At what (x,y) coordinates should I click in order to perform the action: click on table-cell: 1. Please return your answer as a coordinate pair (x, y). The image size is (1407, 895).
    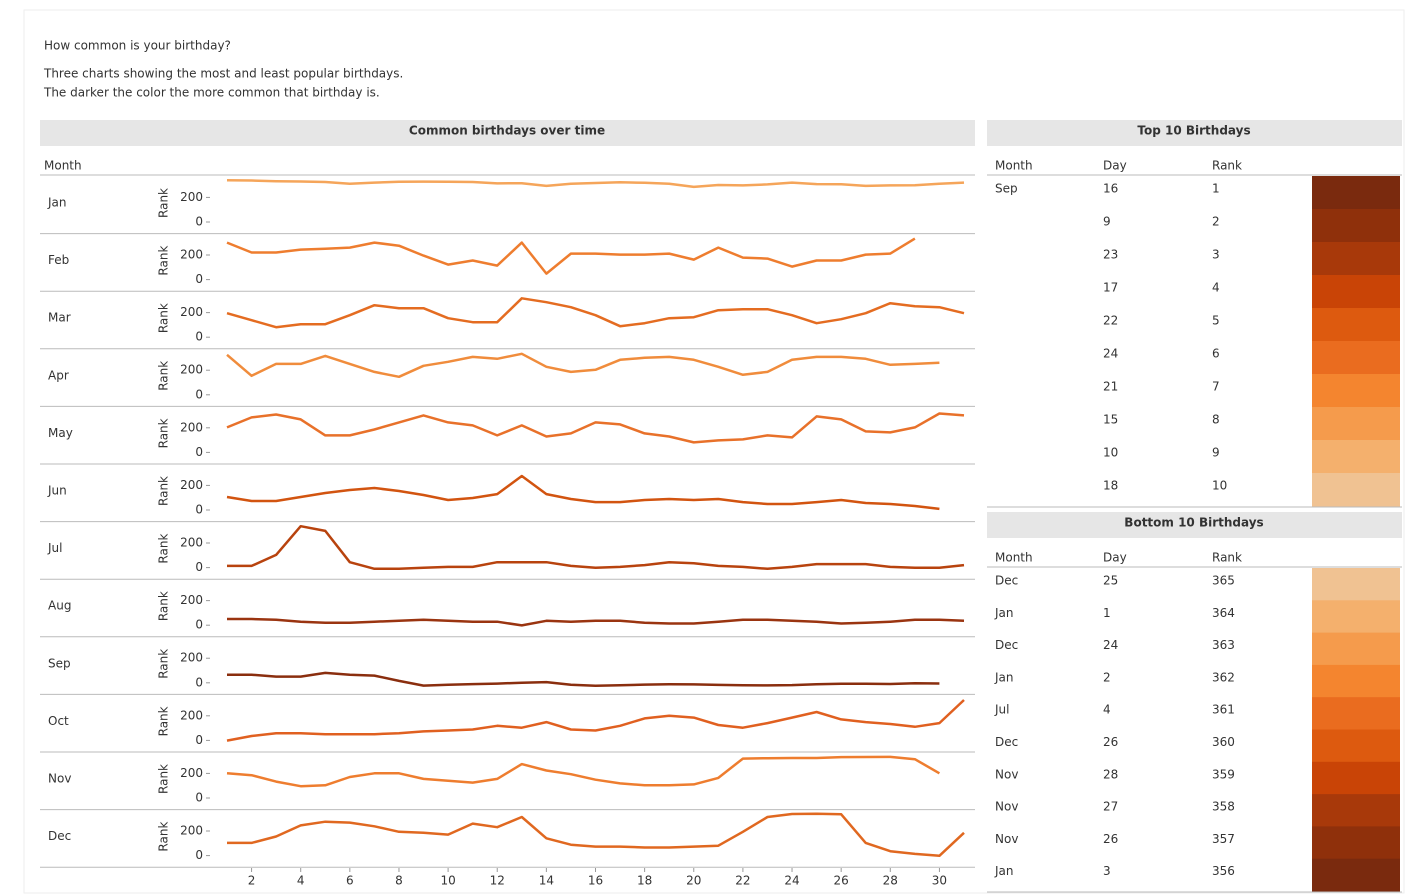
    Looking at the image, I should click on (1107, 613).